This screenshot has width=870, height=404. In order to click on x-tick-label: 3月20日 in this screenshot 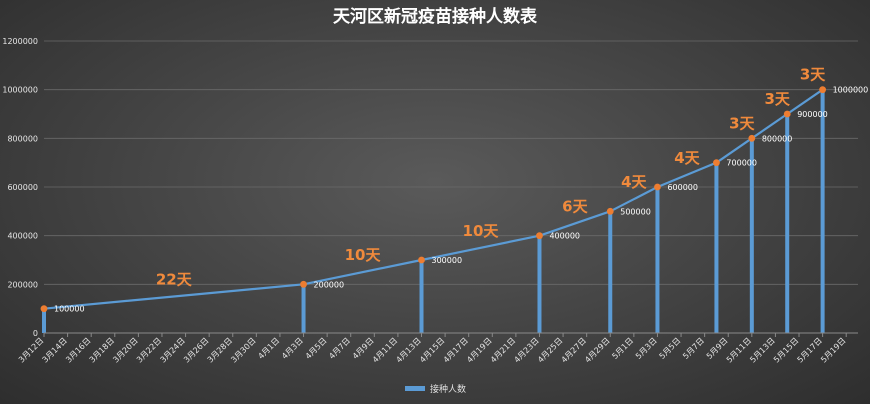, I will do `click(125, 350)`.